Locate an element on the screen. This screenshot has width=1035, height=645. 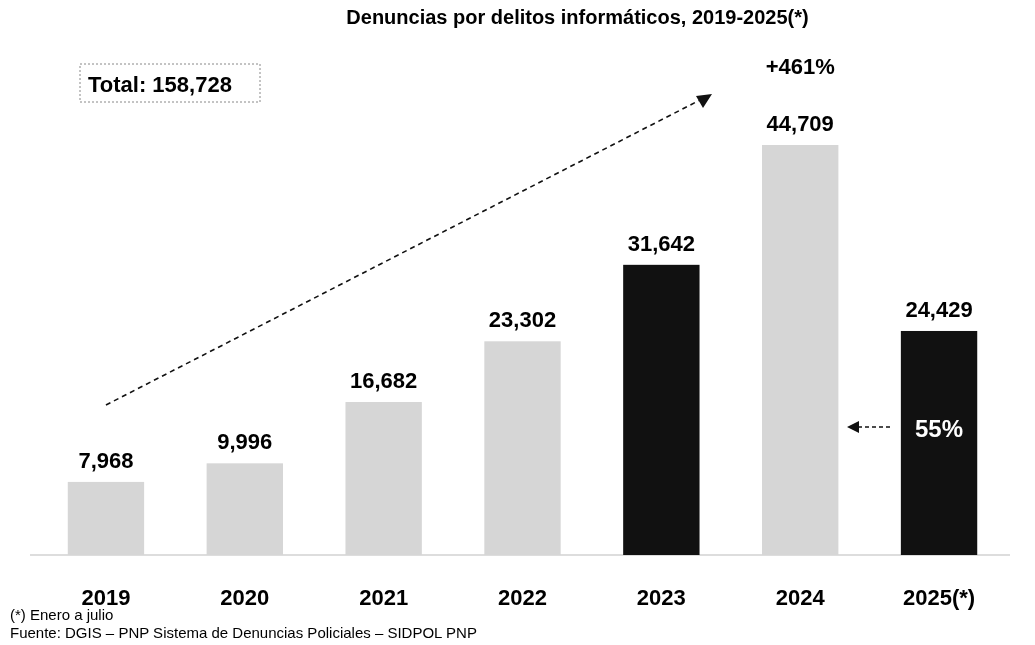
annotation: 55% is located at coordinates (939, 428).